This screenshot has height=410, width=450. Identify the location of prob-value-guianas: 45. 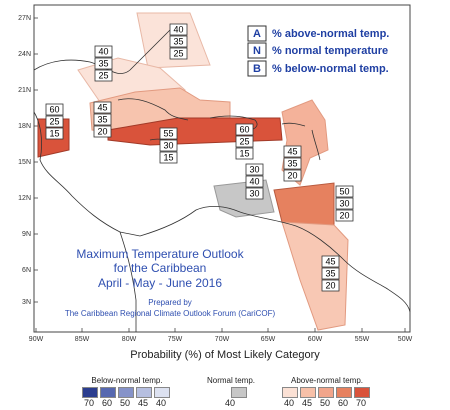
(330, 262).